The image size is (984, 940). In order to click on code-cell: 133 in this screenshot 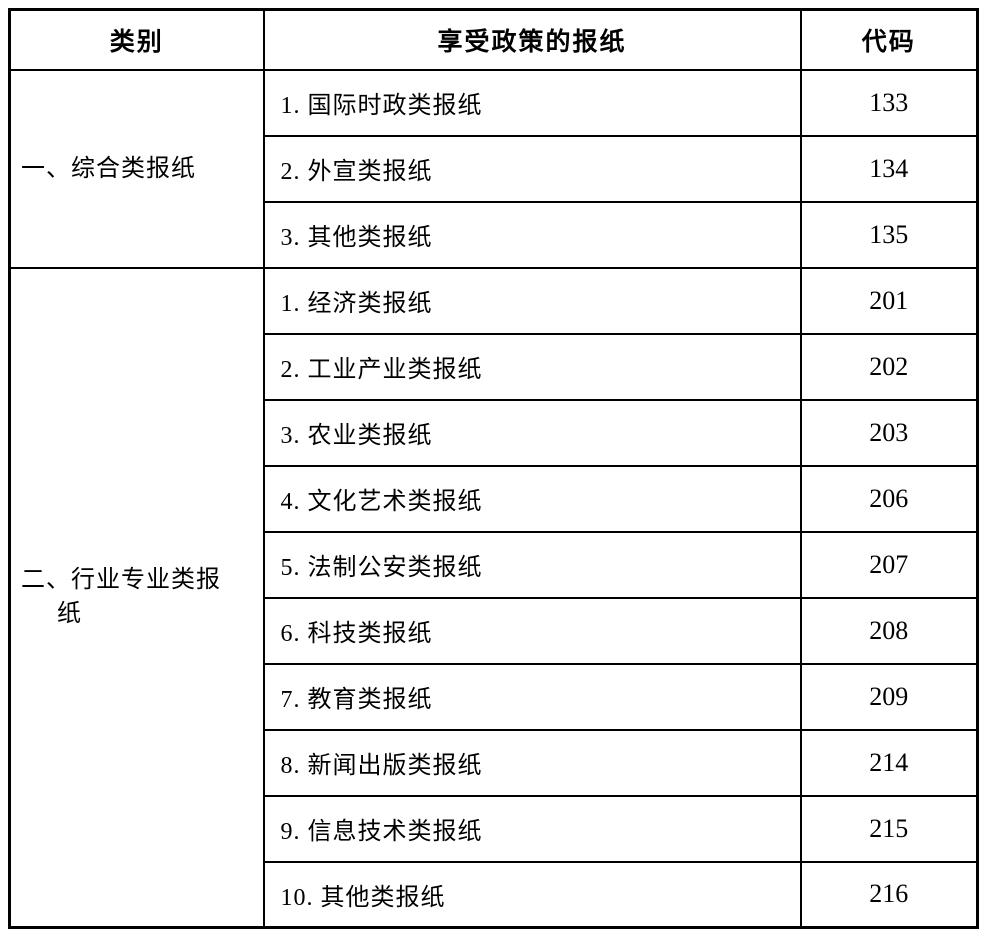, I will do `click(889, 102)`.